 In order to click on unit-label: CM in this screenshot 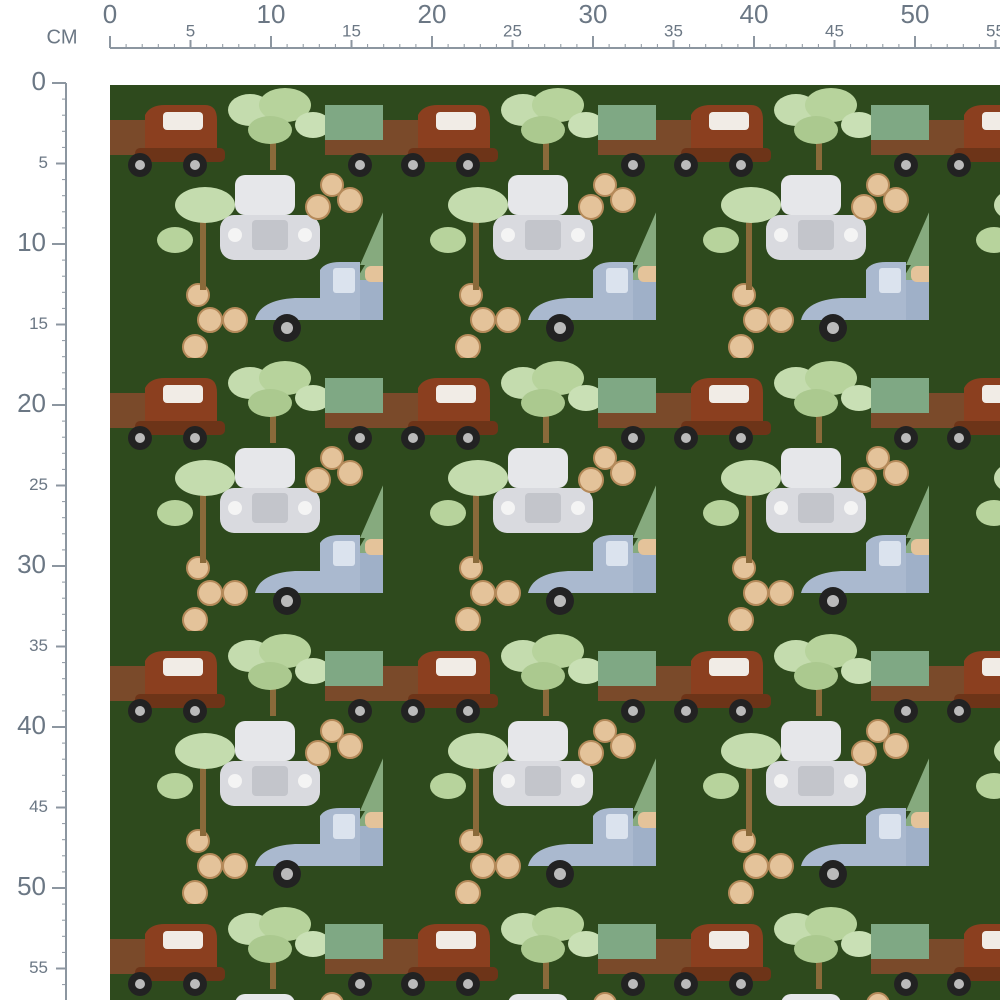, I will do `click(61, 37)`.